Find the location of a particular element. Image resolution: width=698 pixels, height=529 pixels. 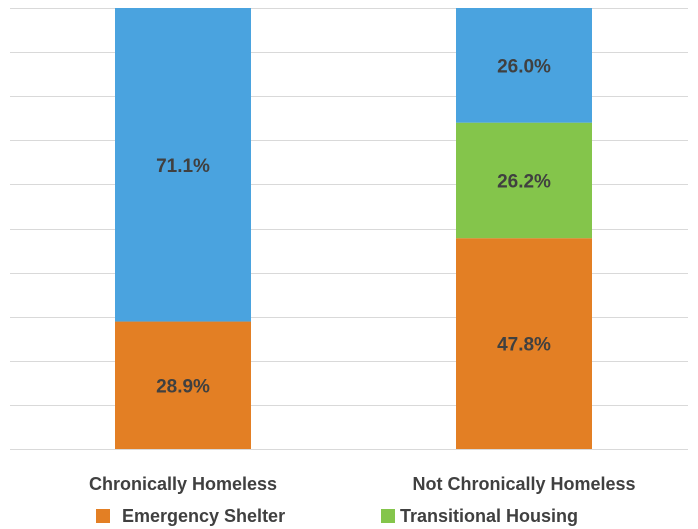

data-label-not-chronically-homeless-series-3: 26.0% is located at coordinates (524, 66).